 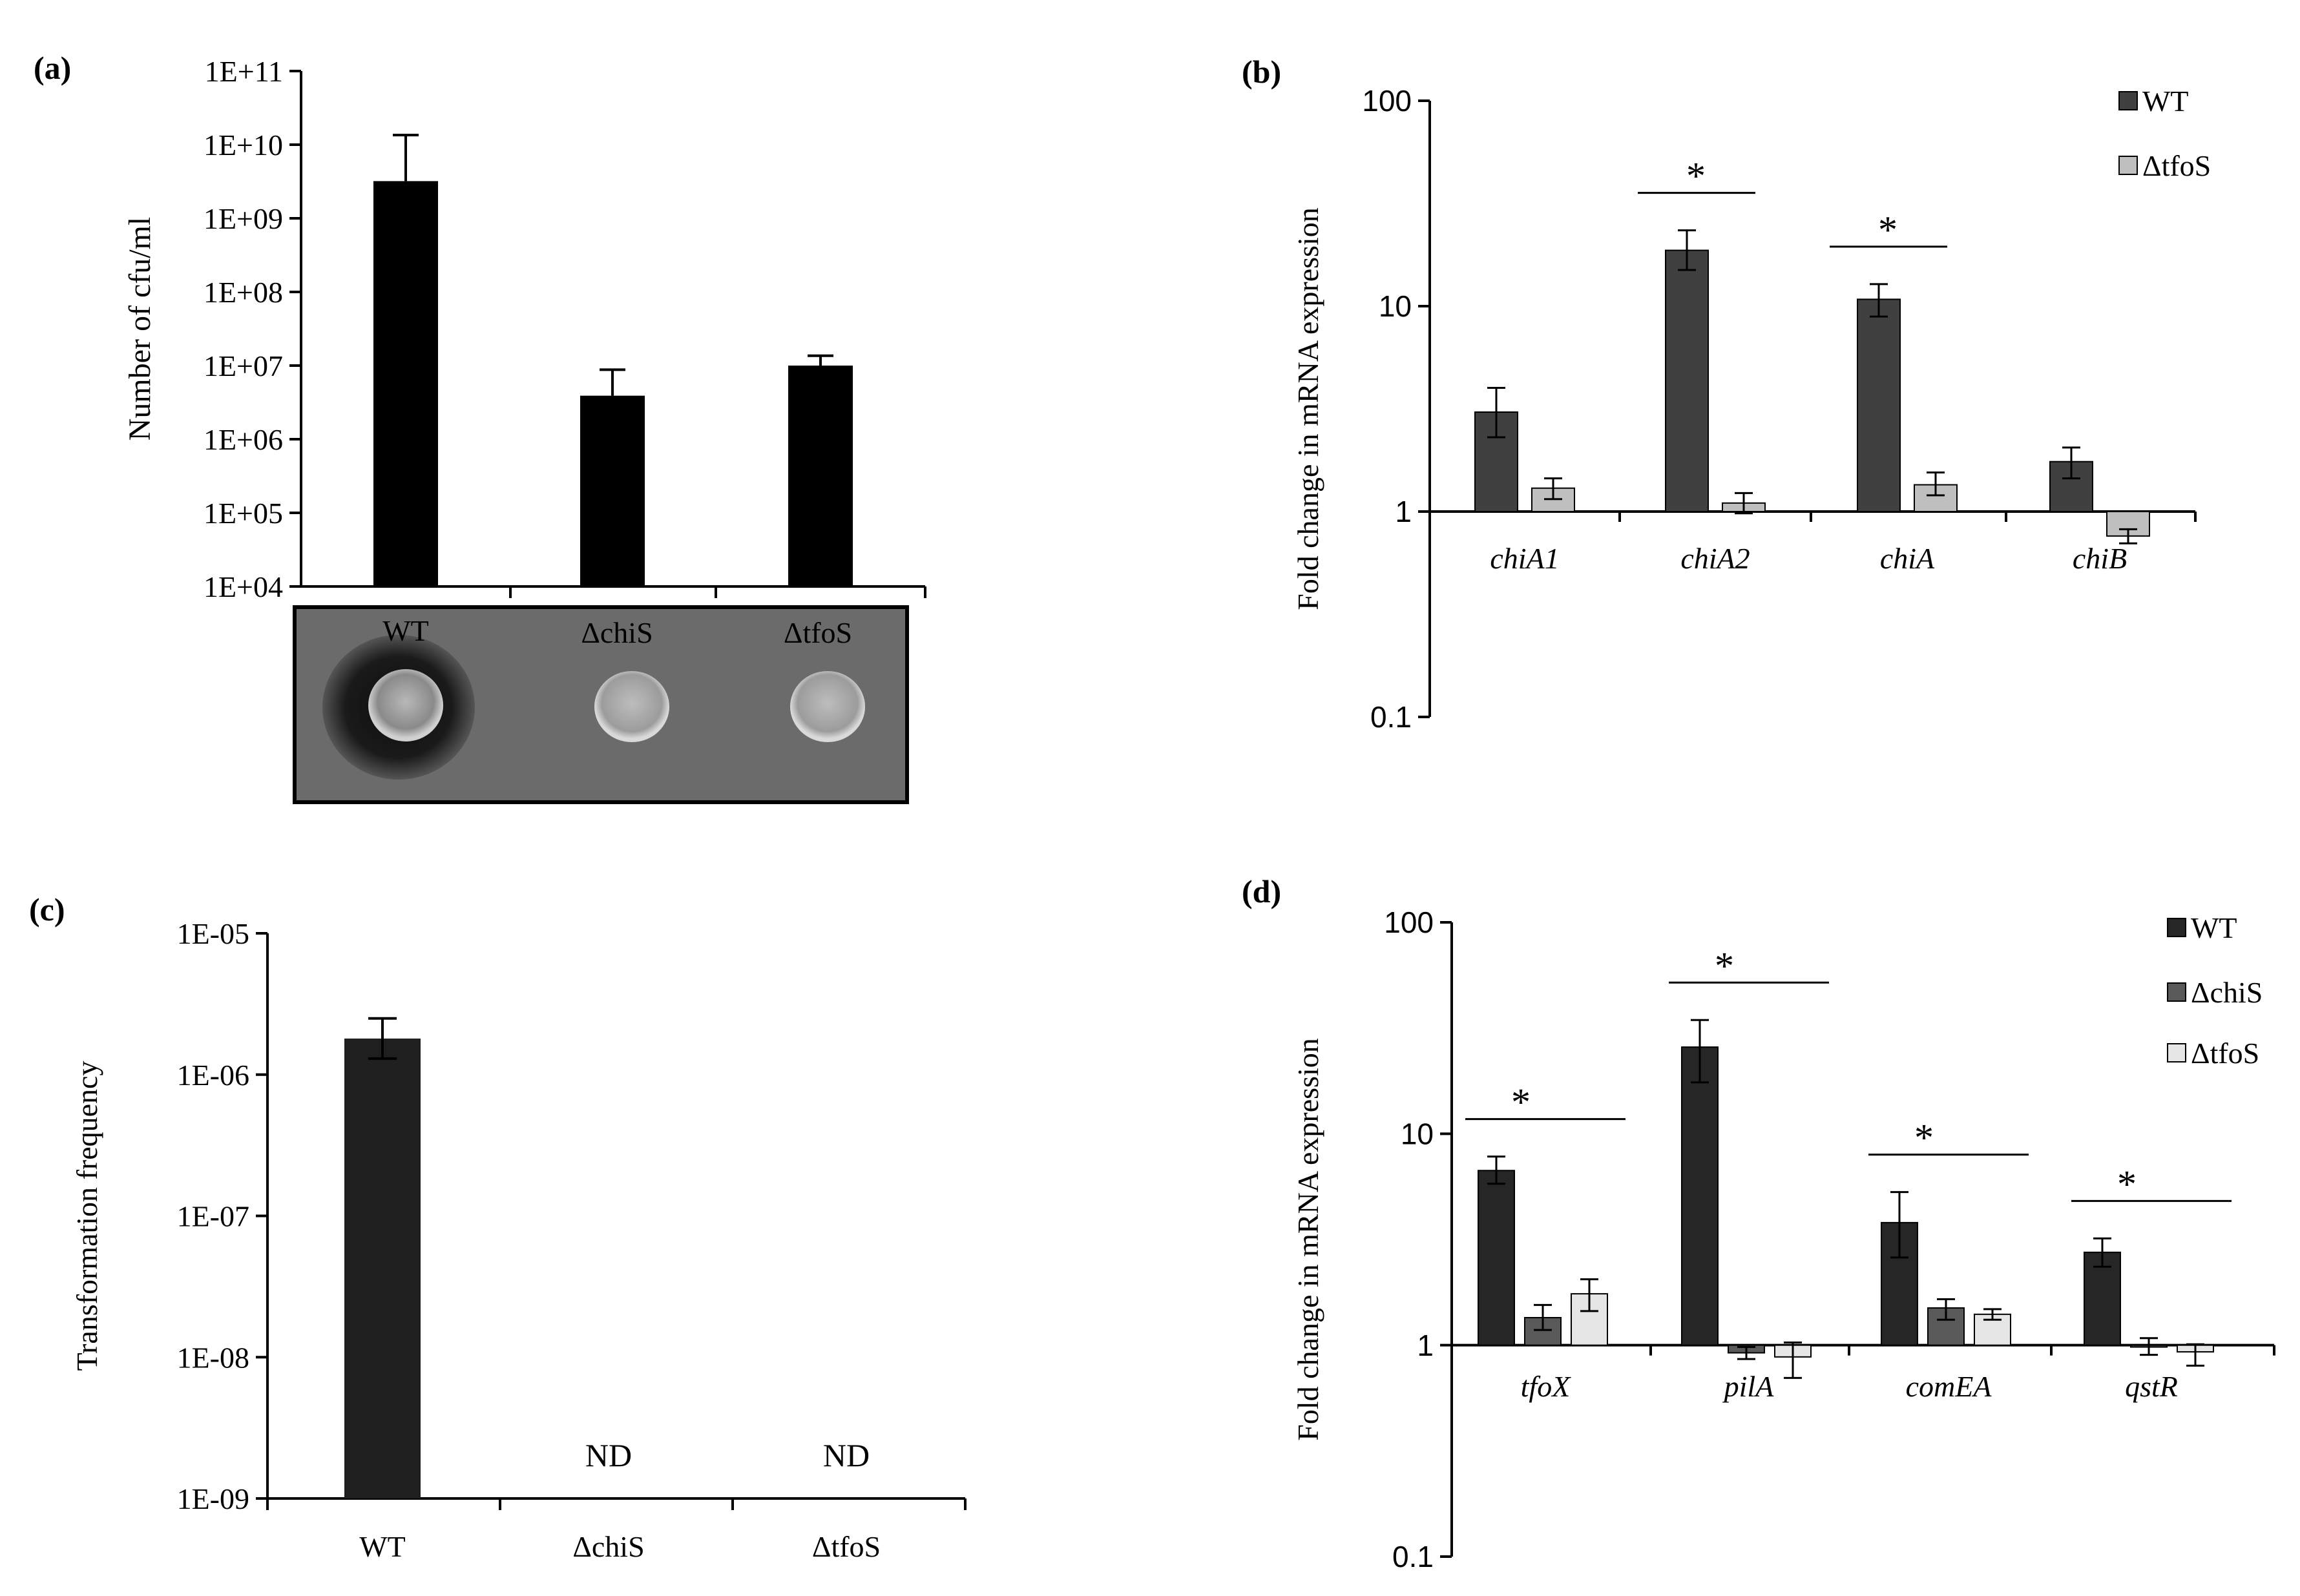 I want to click on y-tick-label: 1E-08, so click(x=213, y=1357).